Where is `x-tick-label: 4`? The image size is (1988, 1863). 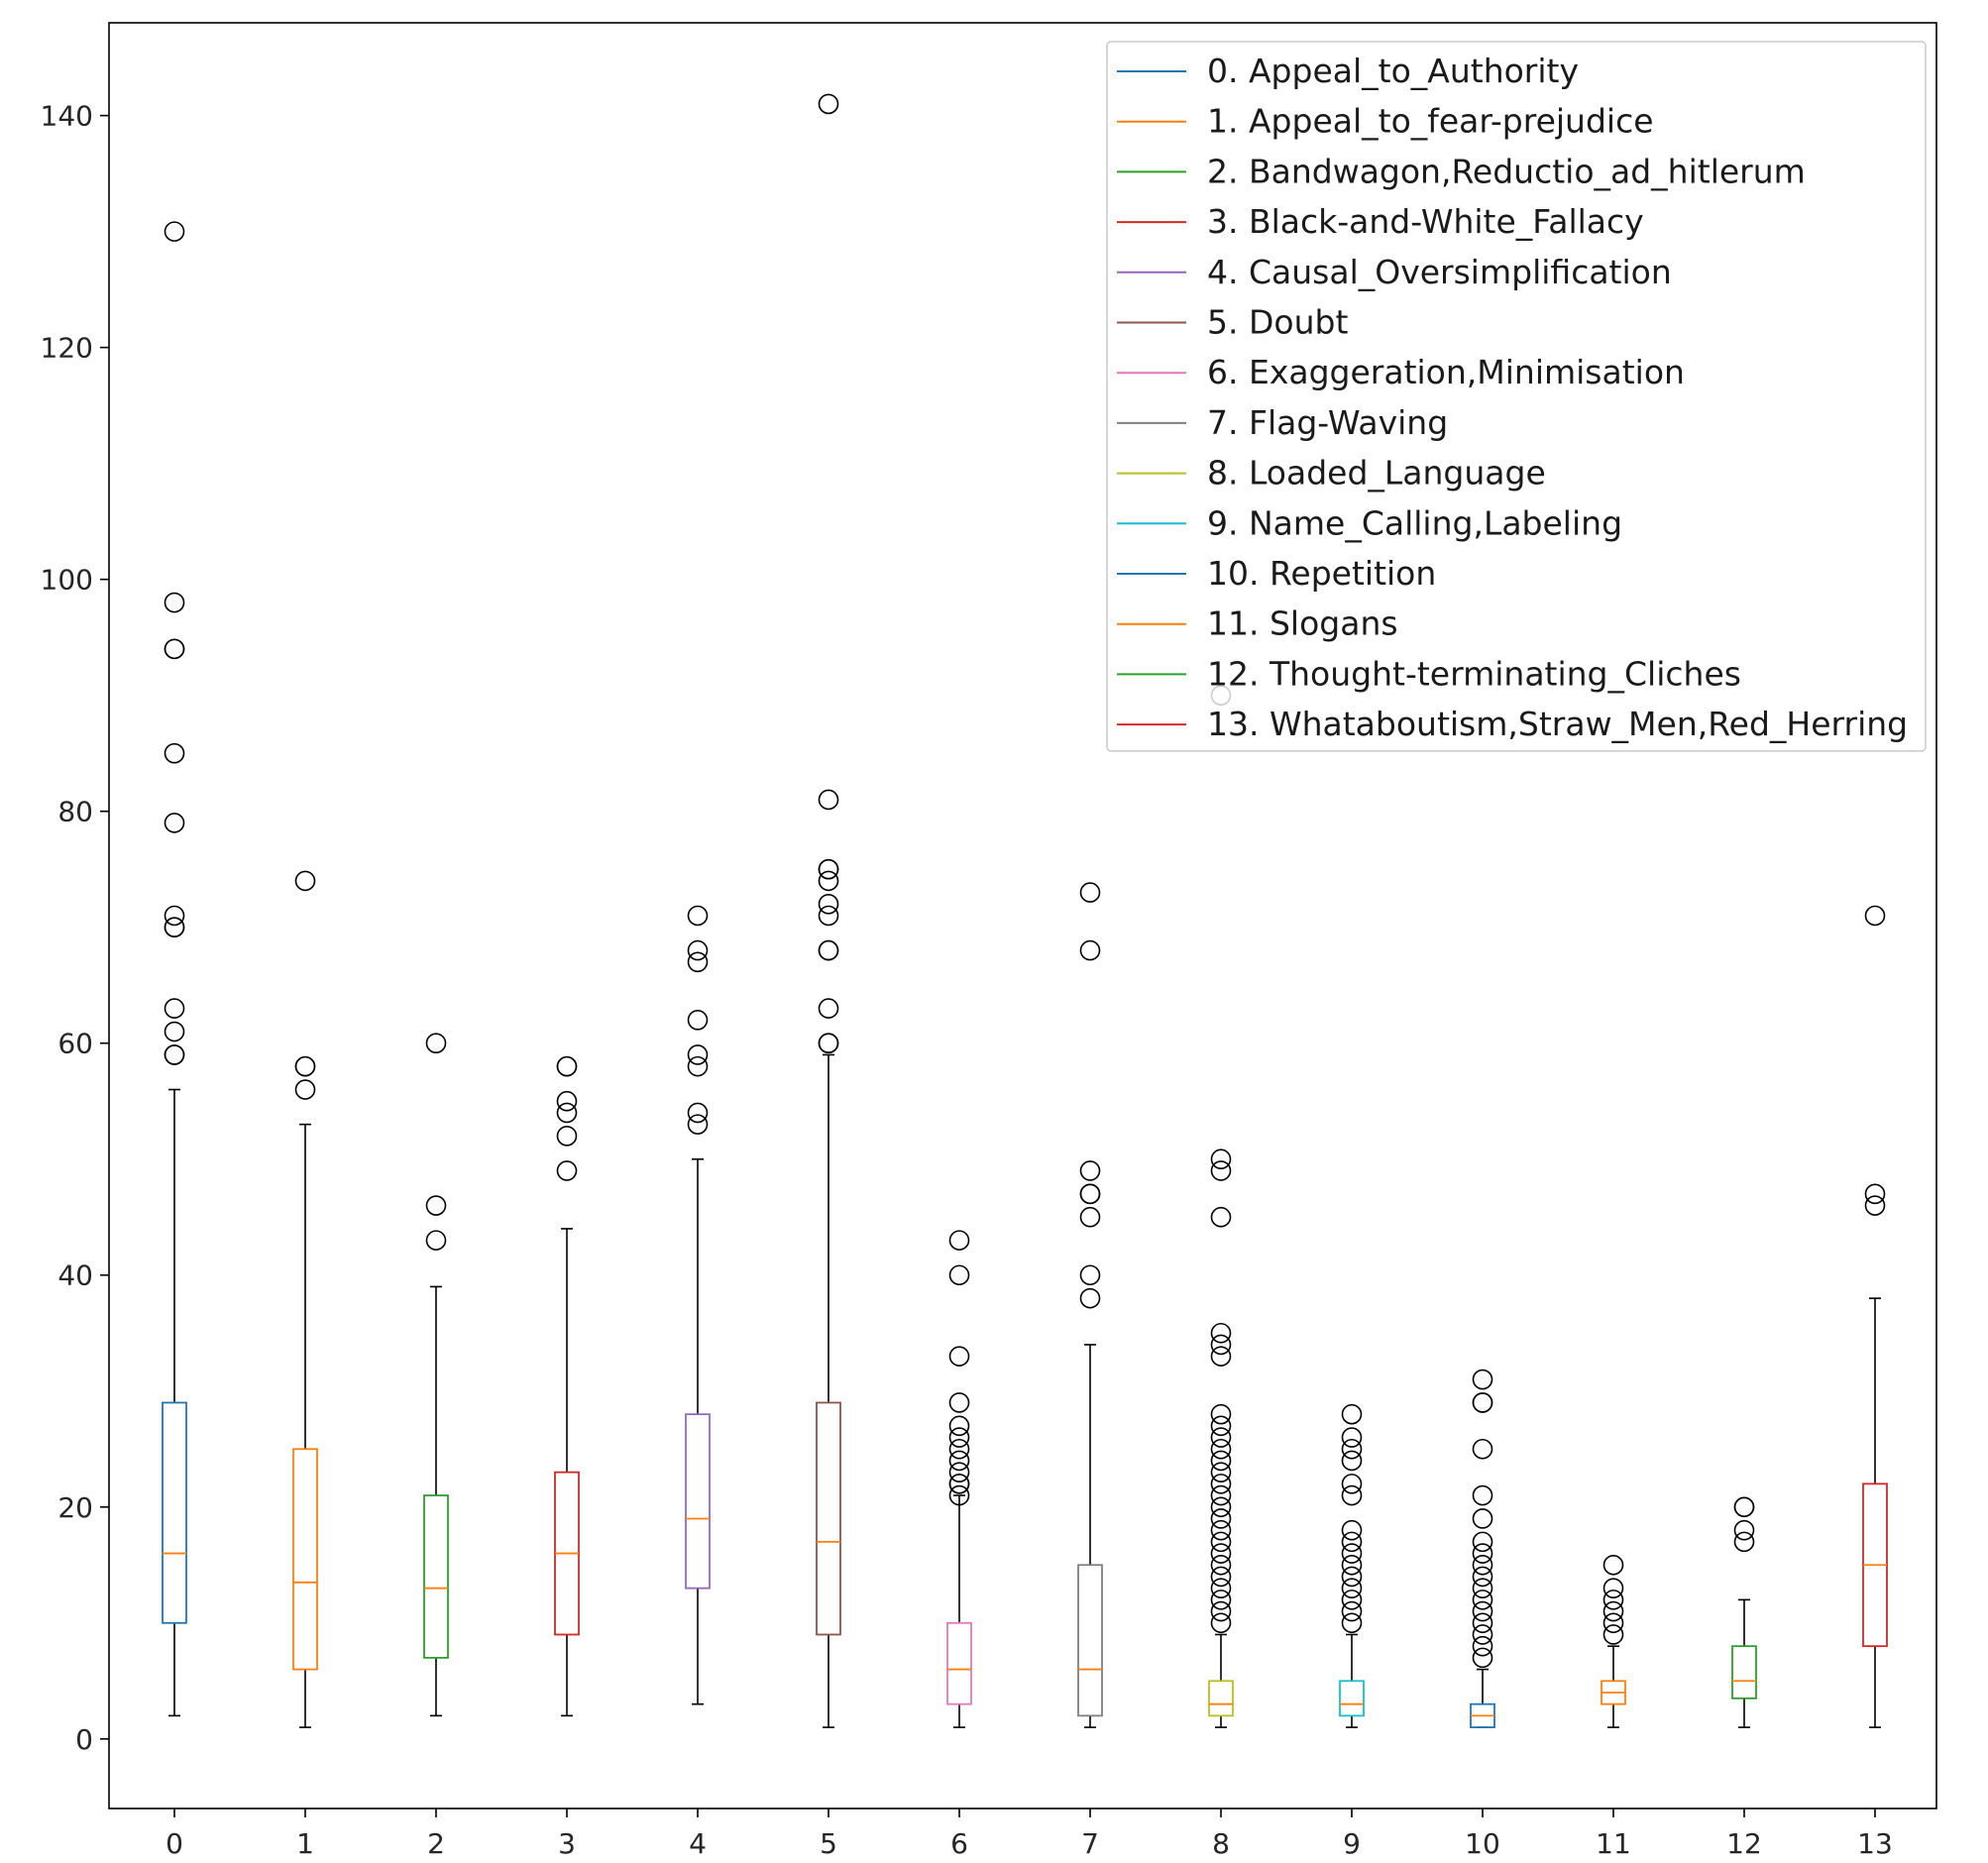 x-tick-label: 4 is located at coordinates (698, 1843).